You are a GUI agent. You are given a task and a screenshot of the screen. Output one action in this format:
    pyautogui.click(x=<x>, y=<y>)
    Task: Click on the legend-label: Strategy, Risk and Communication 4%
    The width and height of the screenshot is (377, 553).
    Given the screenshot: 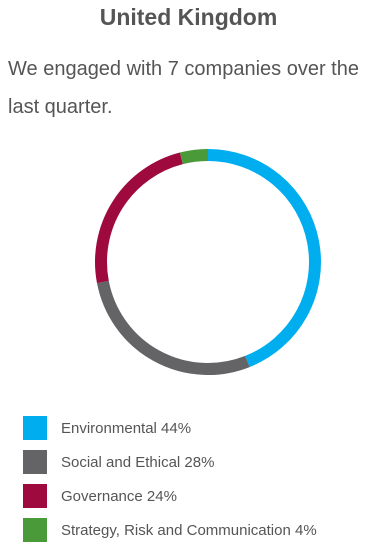 What is the action you would take?
    pyautogui.click(x=189, y=530)
    